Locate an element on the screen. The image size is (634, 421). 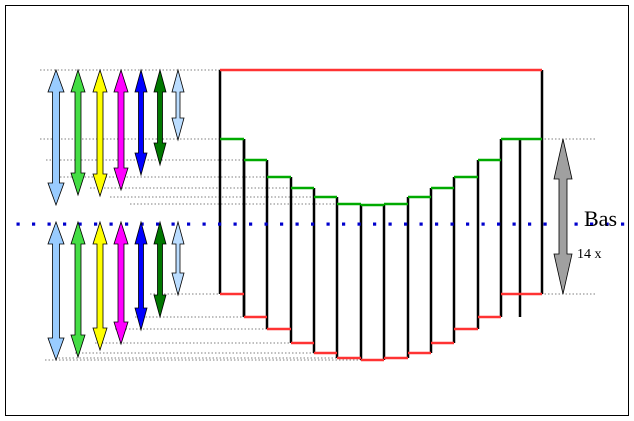
range-arrow is located at coordinates (563, 216).